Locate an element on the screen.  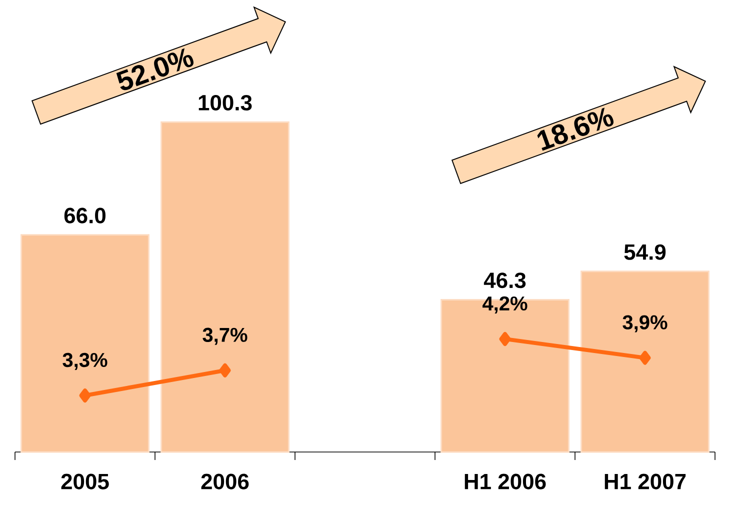
x-tick-label: 2006 is located at coordinates (225, 482).